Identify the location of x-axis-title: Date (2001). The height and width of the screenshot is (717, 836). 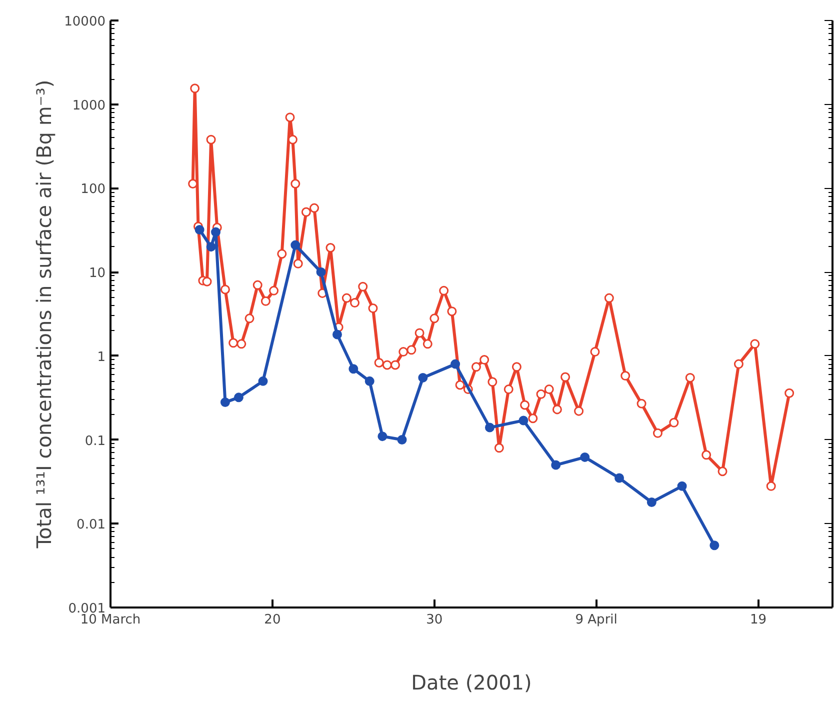
(471, 682).